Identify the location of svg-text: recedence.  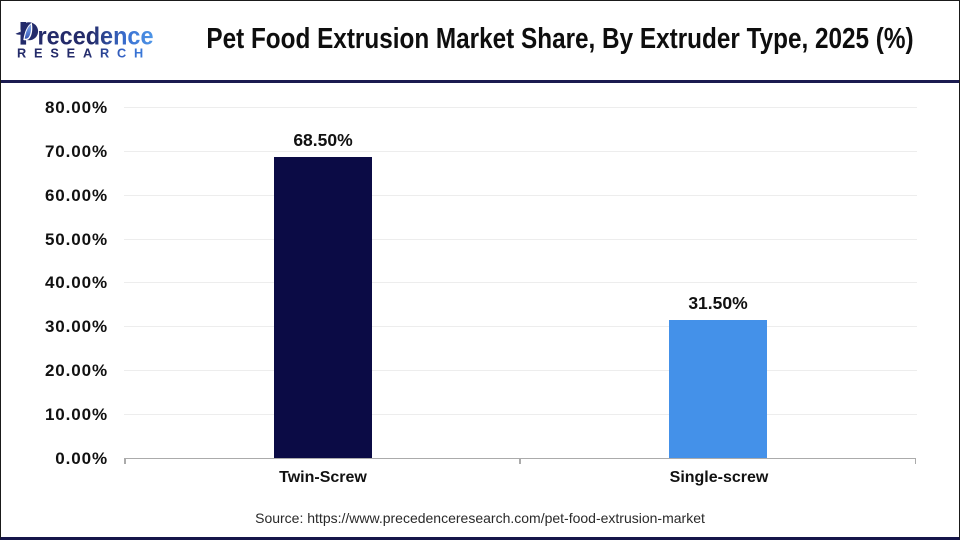
(96, 36).